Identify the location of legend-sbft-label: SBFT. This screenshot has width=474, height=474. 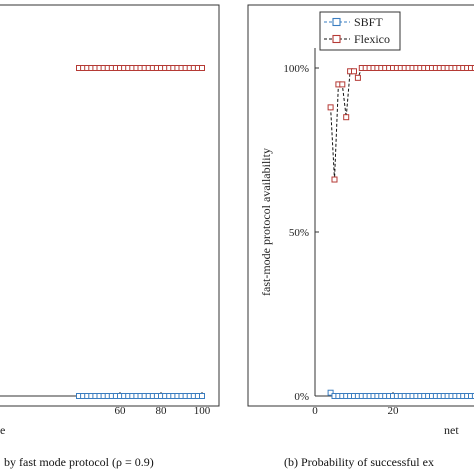
(368, 22).